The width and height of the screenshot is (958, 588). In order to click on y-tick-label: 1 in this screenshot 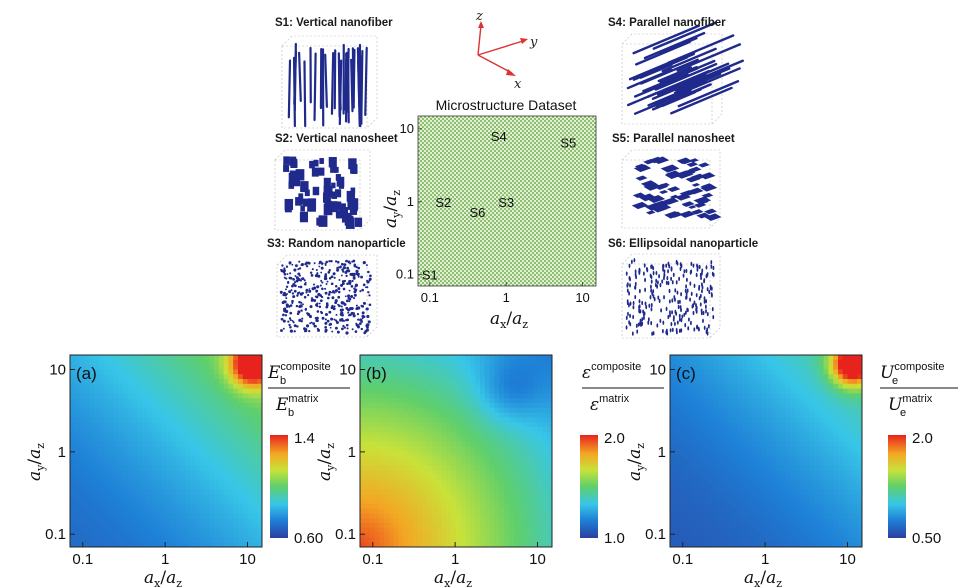, I will do `click(410, 201)`.